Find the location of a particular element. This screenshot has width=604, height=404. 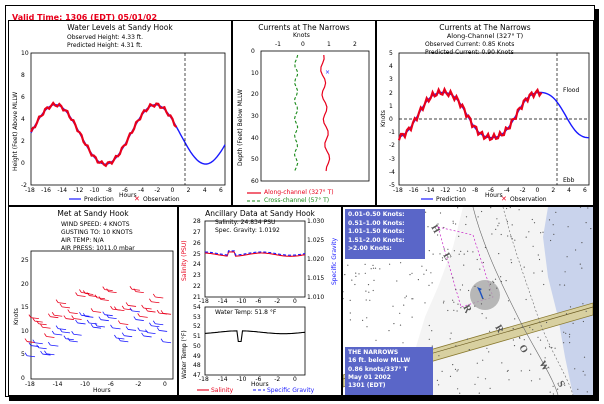

ac-xtick-0: -18 is located at coordinates (398, 190).